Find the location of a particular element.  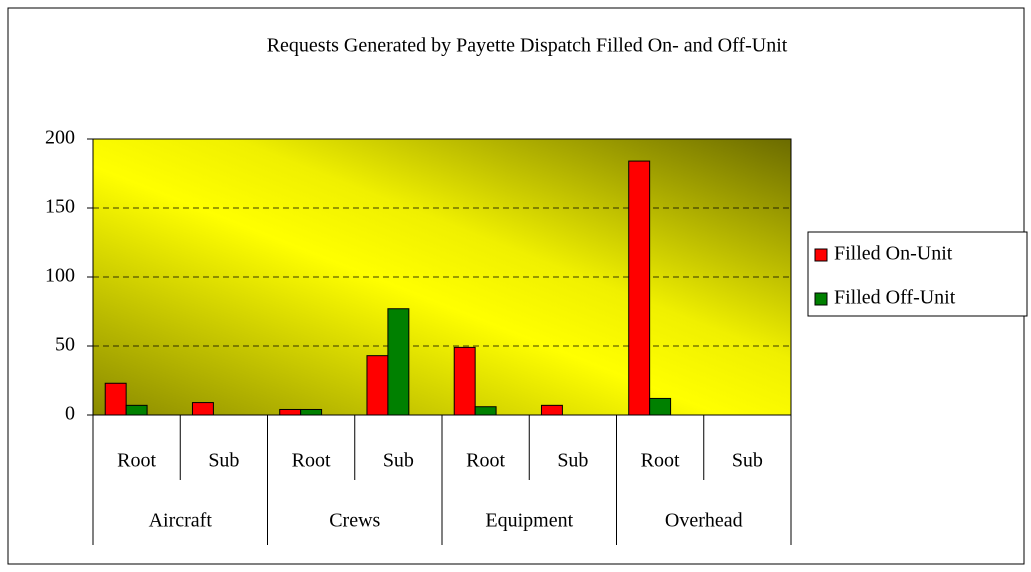

group-label: Crews is located at coordinates (354, 521).